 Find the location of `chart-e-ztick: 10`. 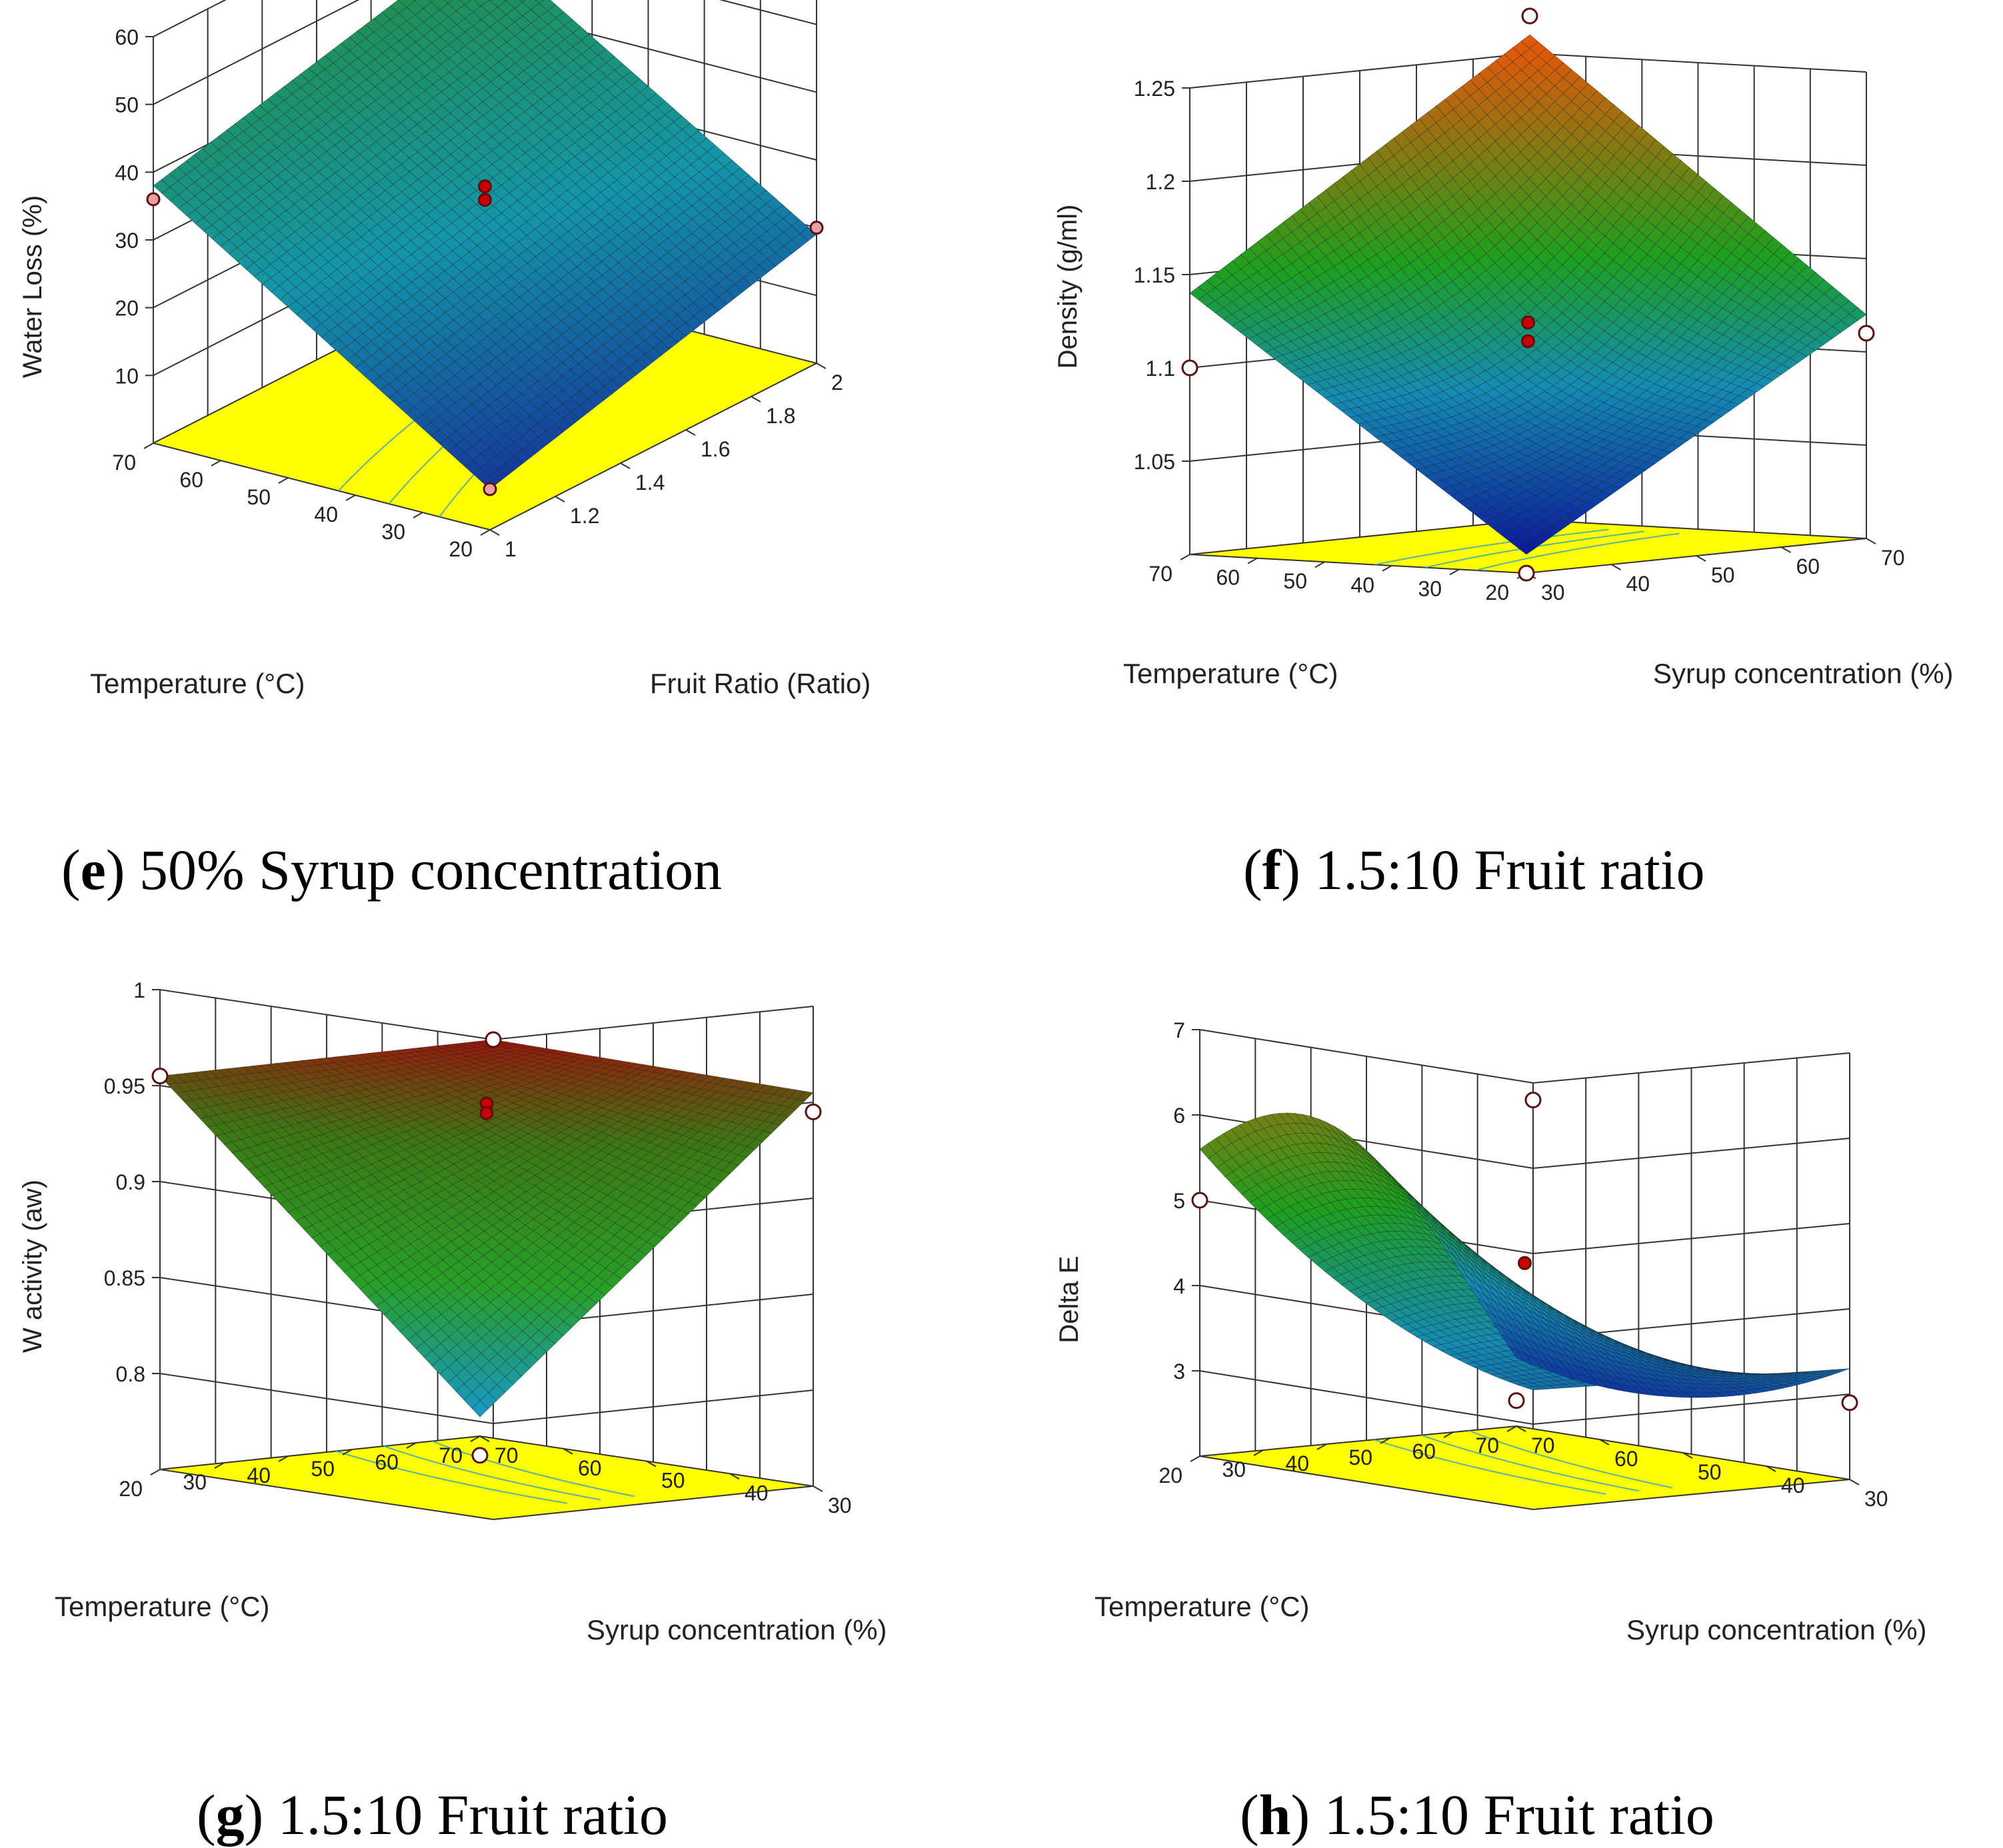

chart-e-ztick: 10 is located at coordinates (127, 376).